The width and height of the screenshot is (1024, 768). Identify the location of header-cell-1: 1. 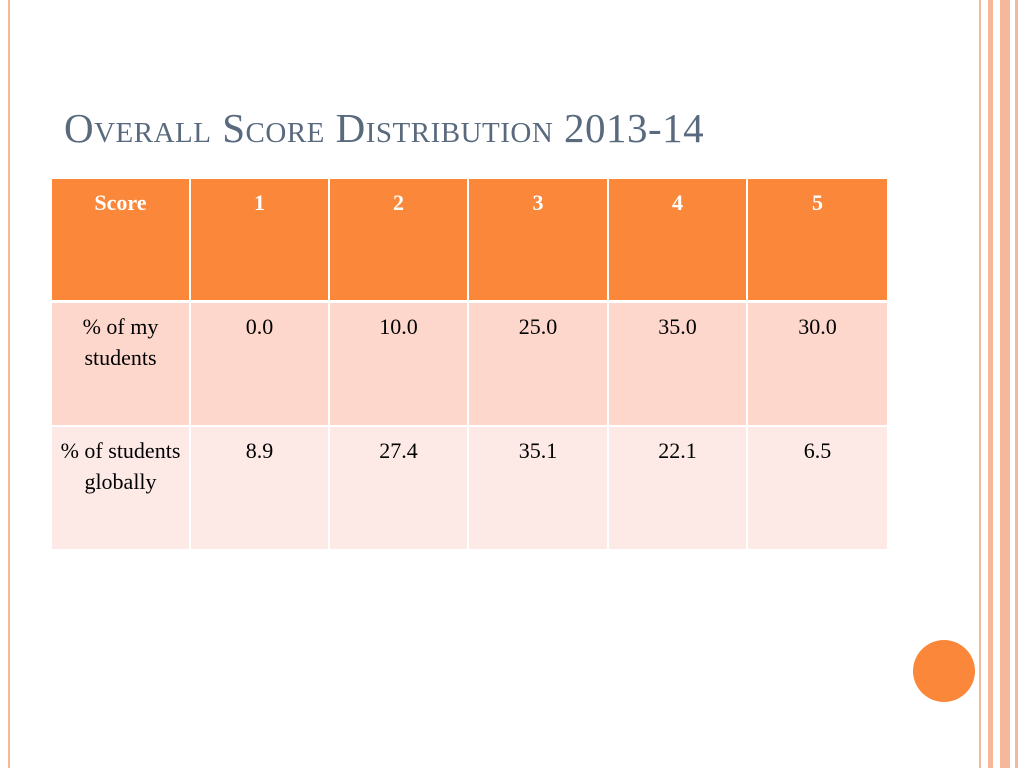
(260, 241).